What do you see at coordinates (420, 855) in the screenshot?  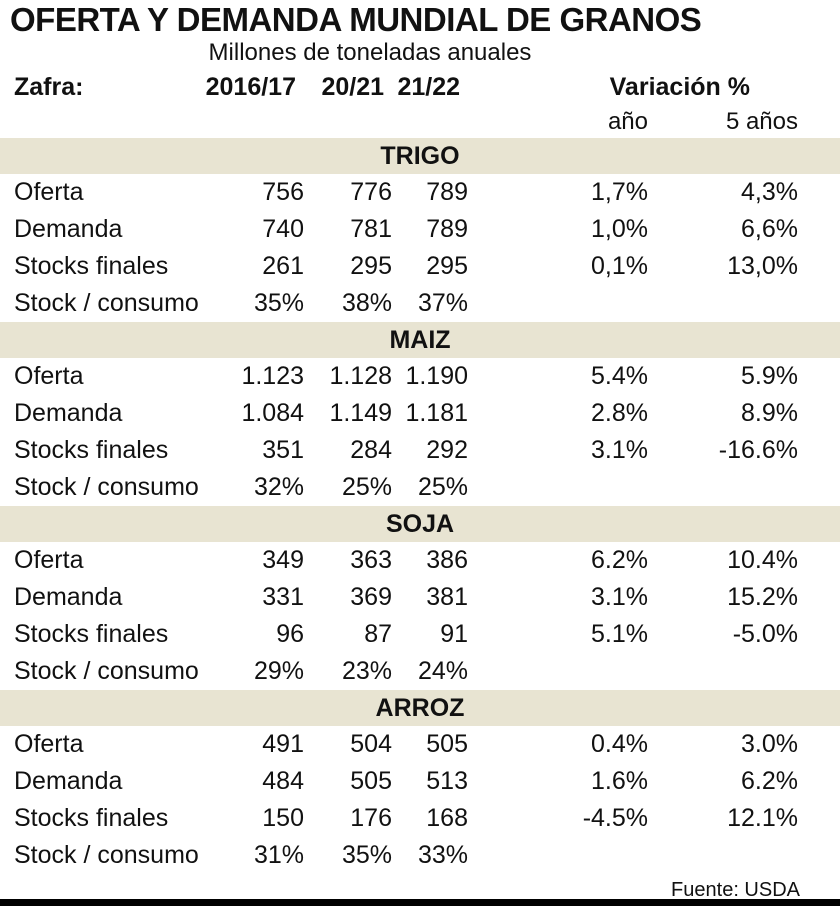 I see `table-row: Stock / consumo 31% 35% 33%` at bounding box center [420, 855].